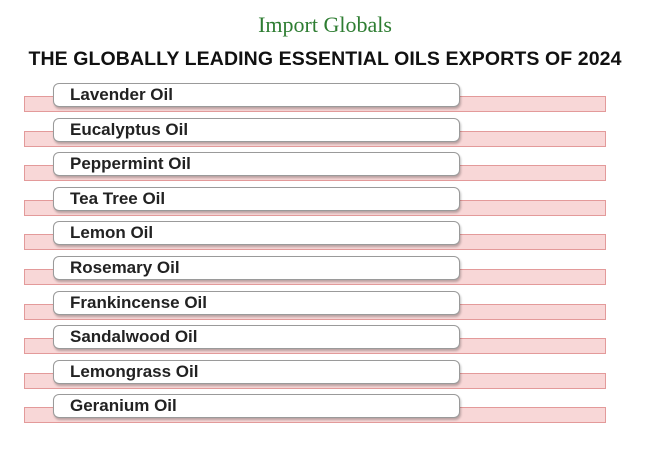  What do you see at coordinates (256, 268) in the screenshot?
I see `list-item: Rosemary Oil` at bounding box center [256, 268].